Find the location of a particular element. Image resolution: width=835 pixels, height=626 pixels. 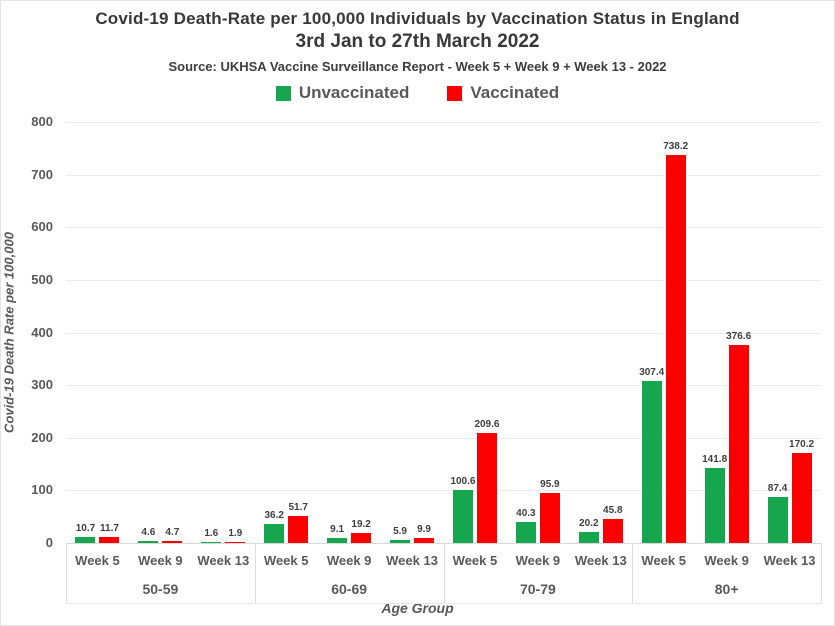

bar-value-label: 36.2 is located at coordinates (274, 515).